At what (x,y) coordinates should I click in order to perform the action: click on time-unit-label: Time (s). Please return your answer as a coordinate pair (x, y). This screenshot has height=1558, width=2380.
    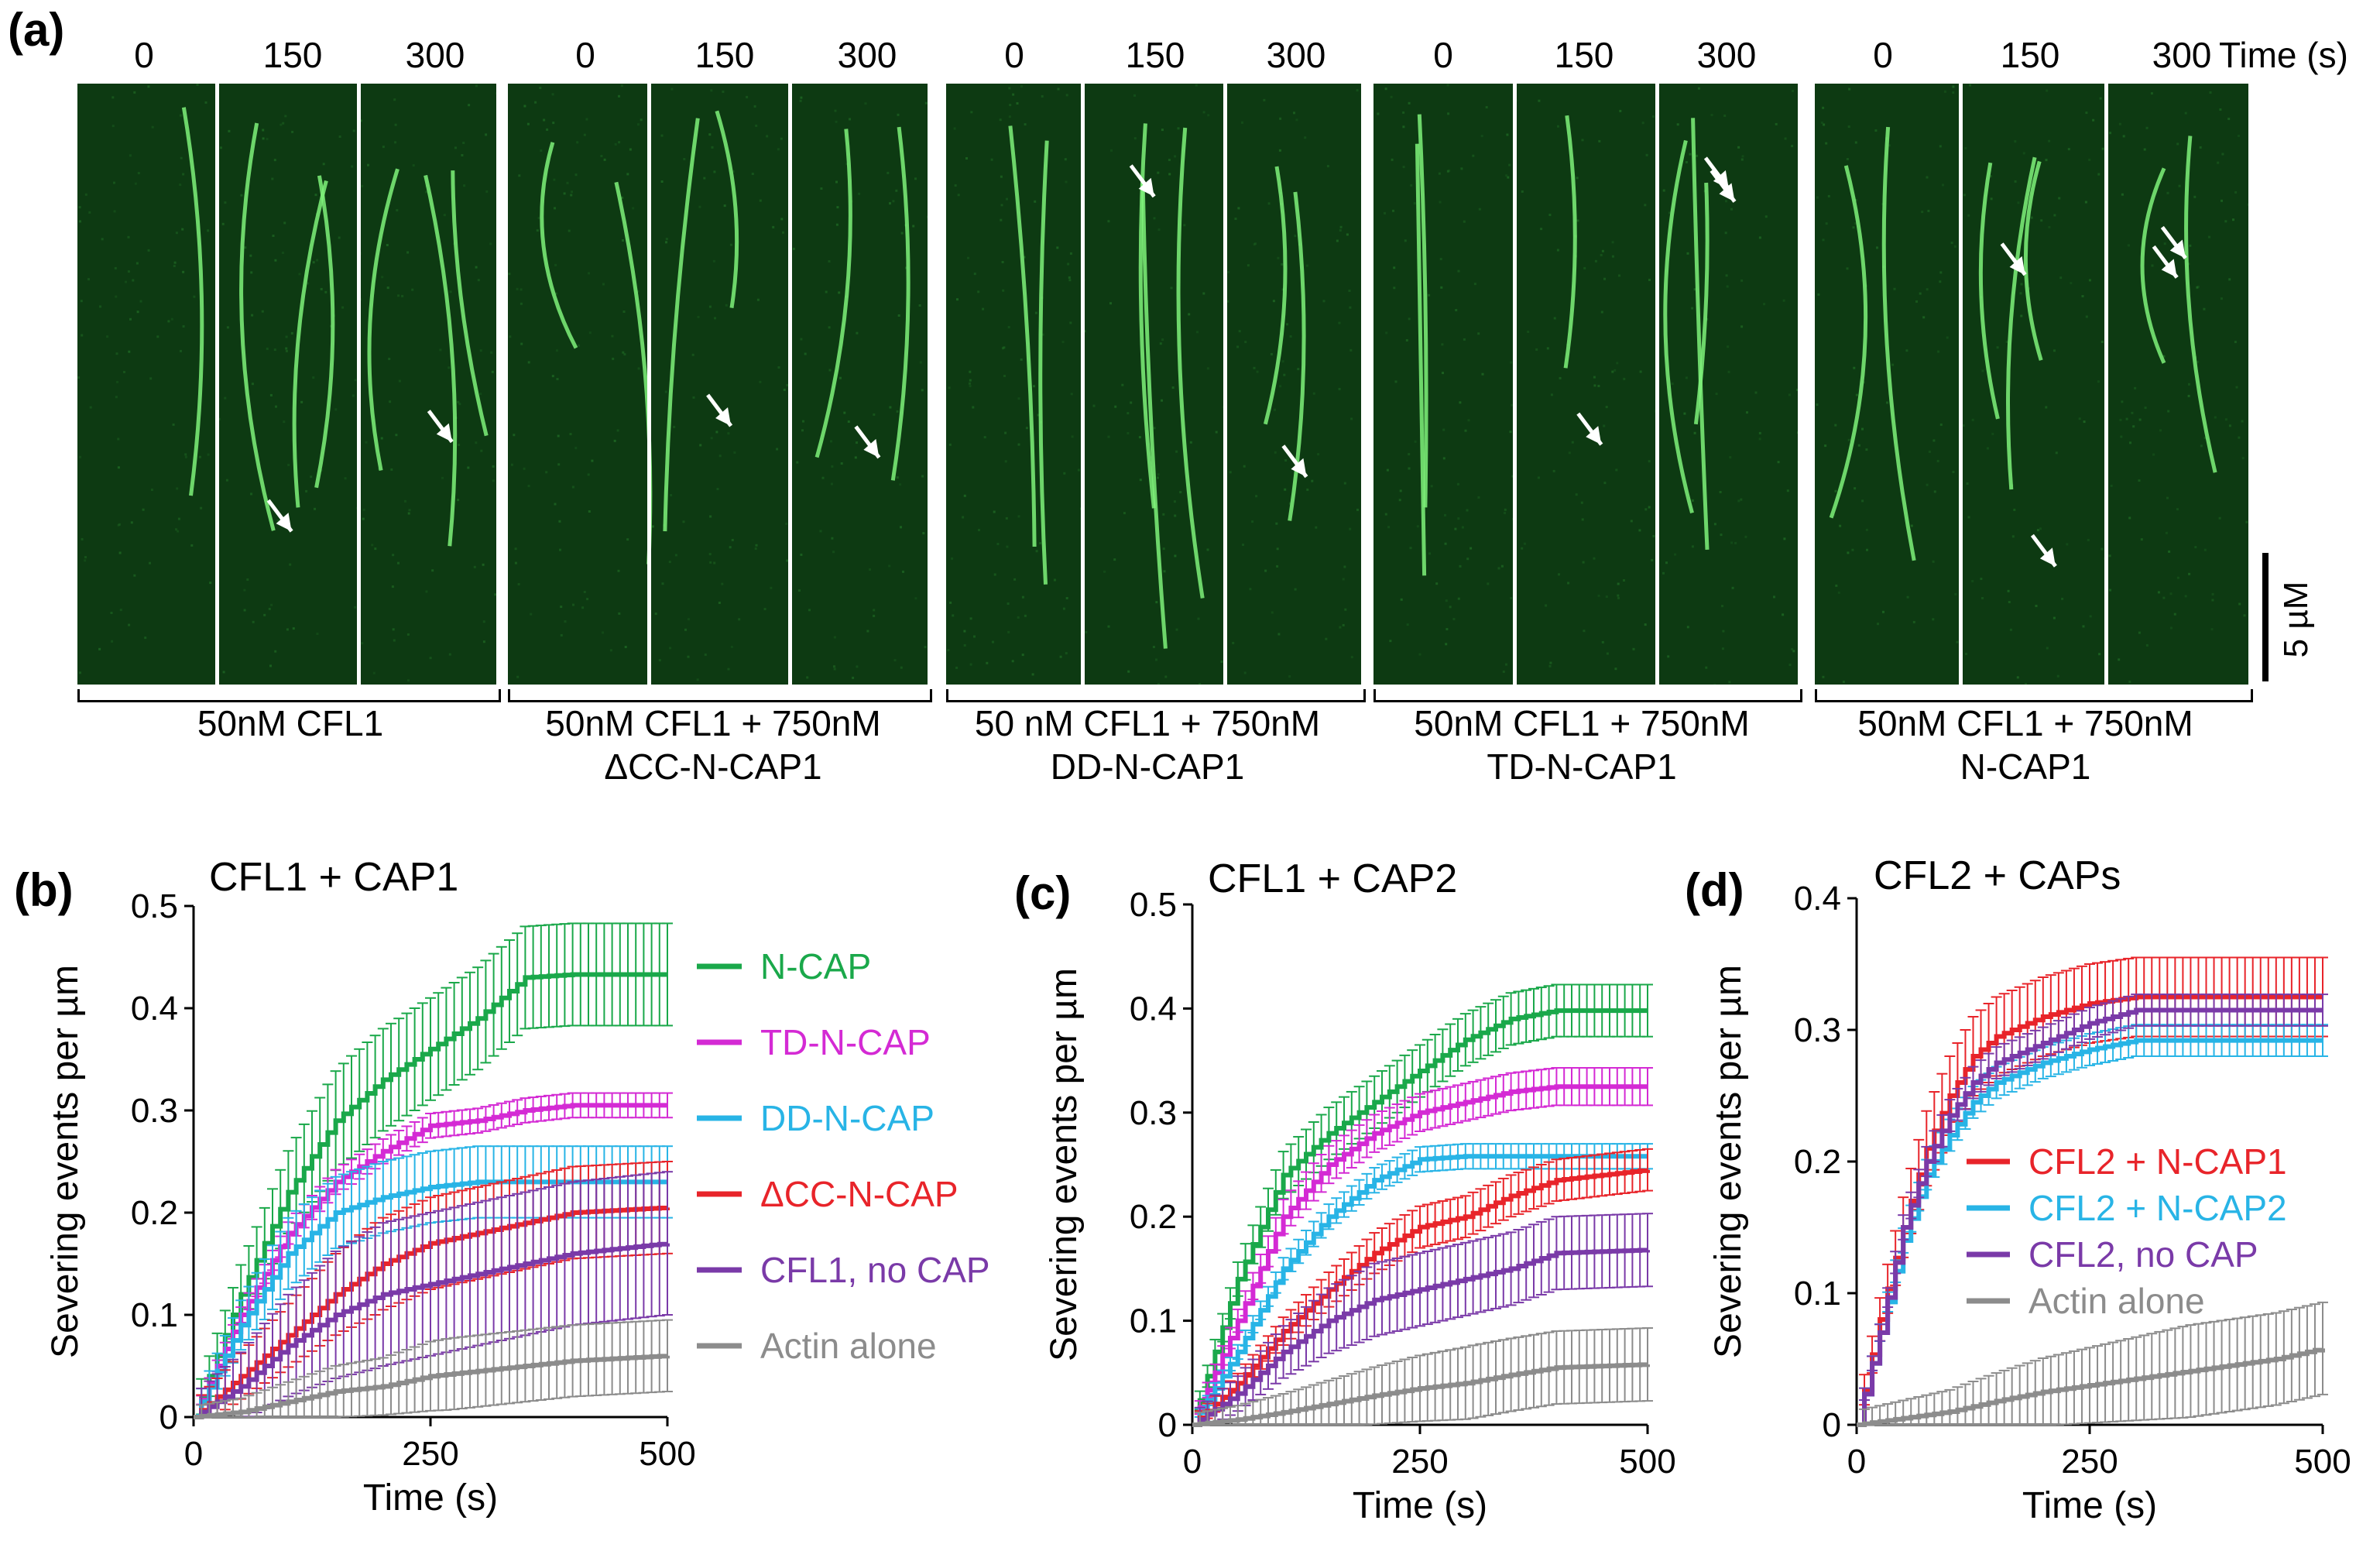
    Looking at the image, I should click on (2283, 55).